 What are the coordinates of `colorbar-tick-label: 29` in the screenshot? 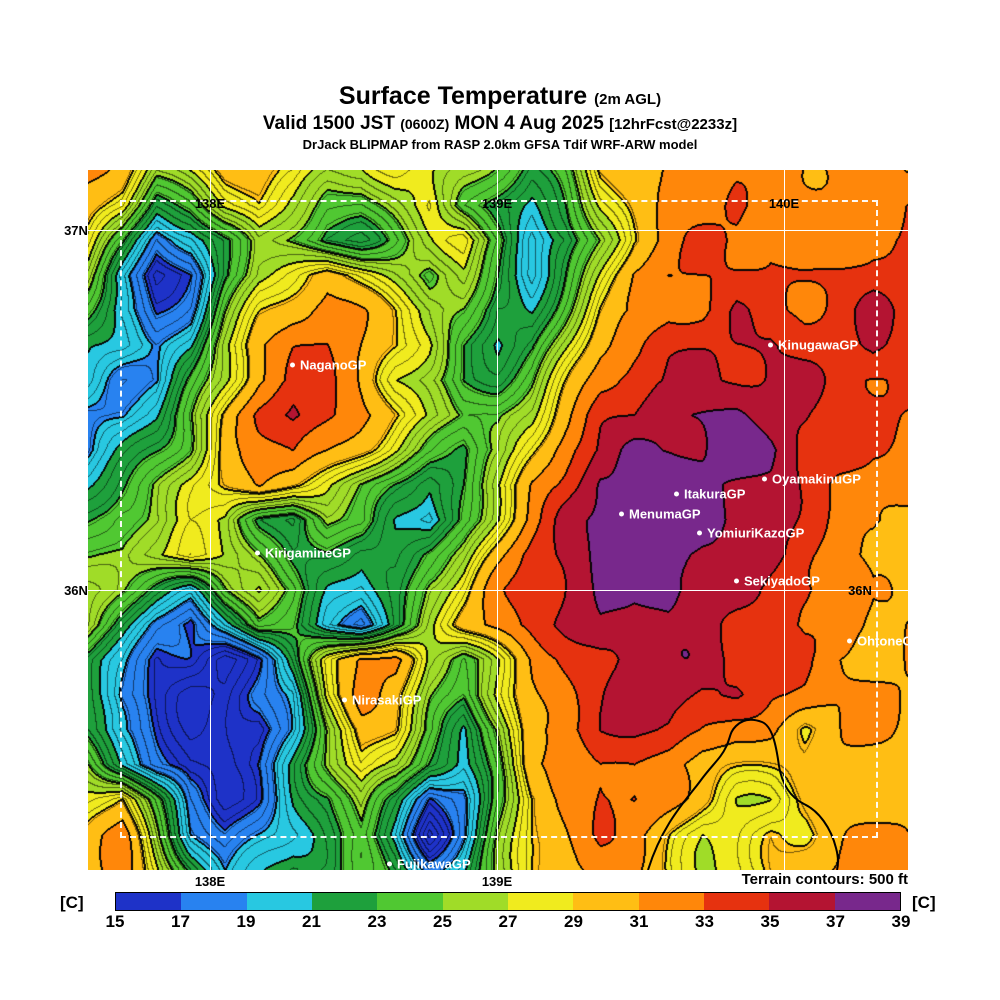 It's located at (573, 921).